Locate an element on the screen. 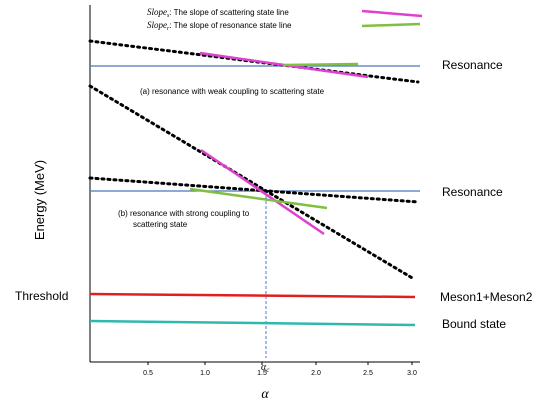 The height and width of the screenshot is (405, 550). label-bound-state: Bound state is located at coordinates (474, 324).